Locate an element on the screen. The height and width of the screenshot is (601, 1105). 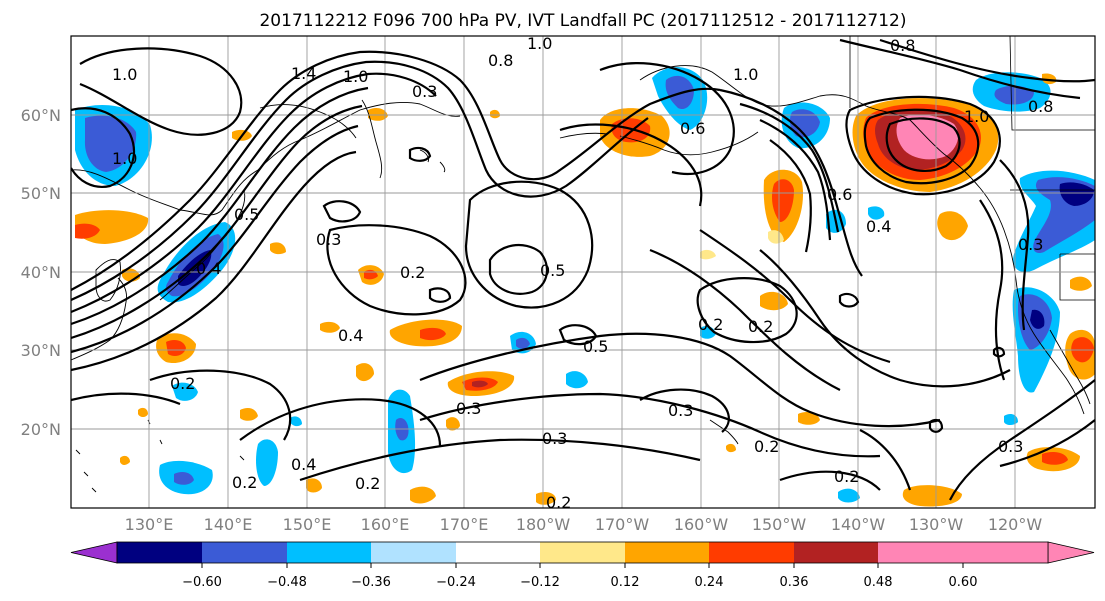
lon-label-180w: 180°W is located at coordinates (543, 524).